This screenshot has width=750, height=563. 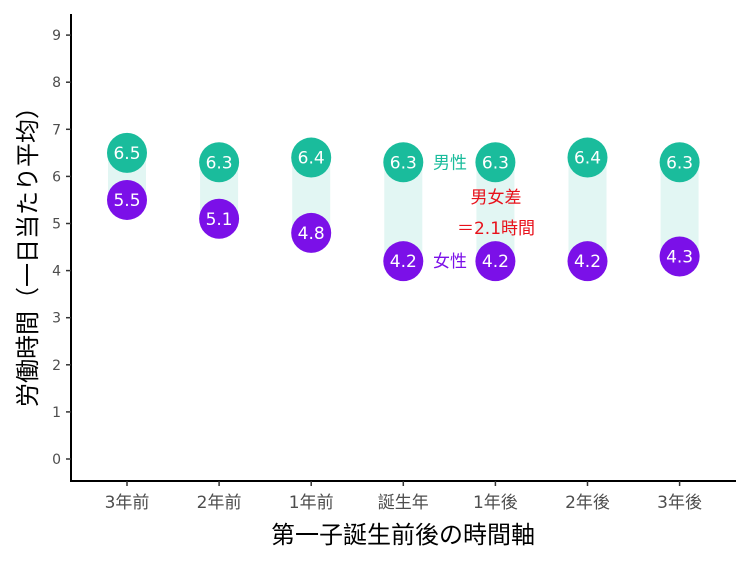 I want to click on female-value-label: 5.1, so click(x=219, y=220).